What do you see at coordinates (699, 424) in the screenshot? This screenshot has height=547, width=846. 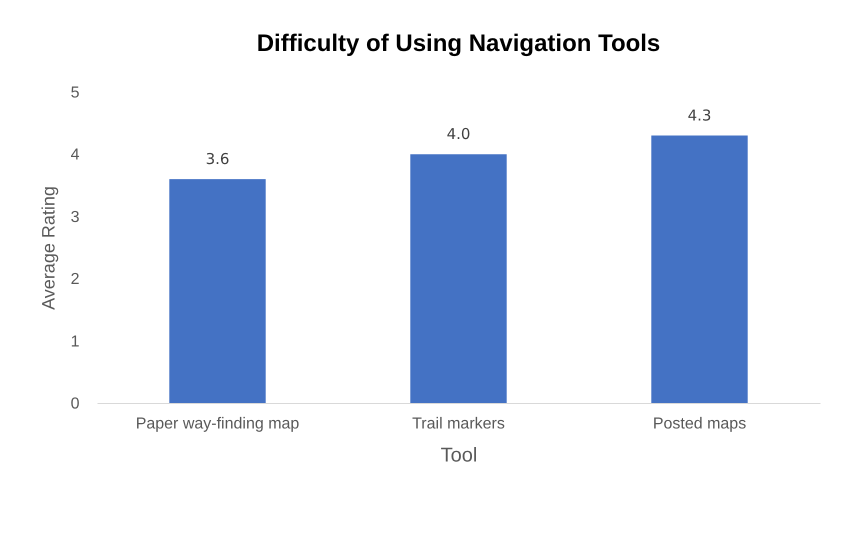 I see `x-tick-label: Posted maps` at bounding box center [699, 424].